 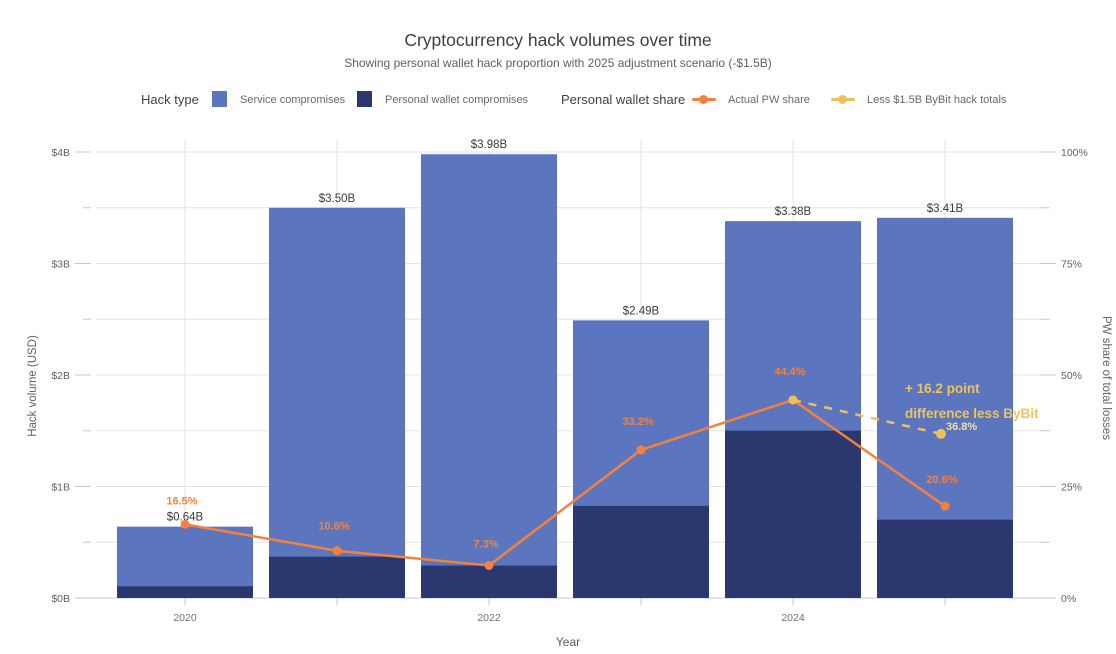 I want to click on y-right-tick-label: 100%, so click(x=1074, y=153).